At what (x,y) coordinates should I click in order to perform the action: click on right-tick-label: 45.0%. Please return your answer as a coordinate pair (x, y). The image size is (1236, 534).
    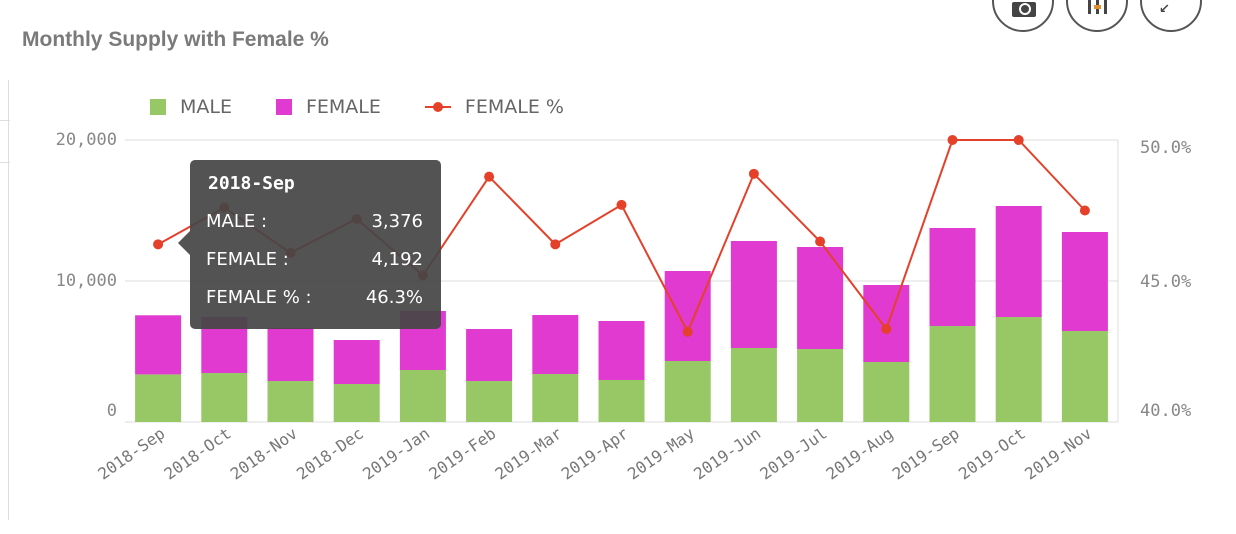
    Looking at the image, I should click on (1165, 282).